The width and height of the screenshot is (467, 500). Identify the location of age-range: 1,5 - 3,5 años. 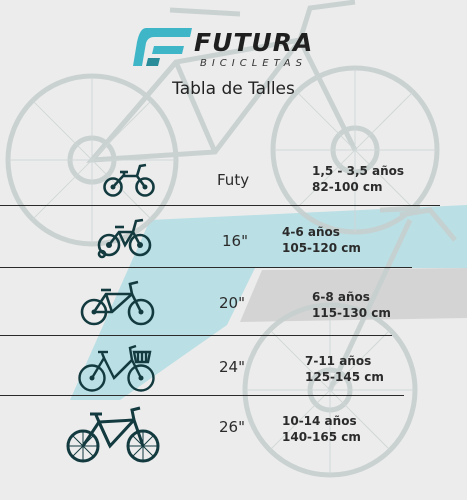
(358, 171).